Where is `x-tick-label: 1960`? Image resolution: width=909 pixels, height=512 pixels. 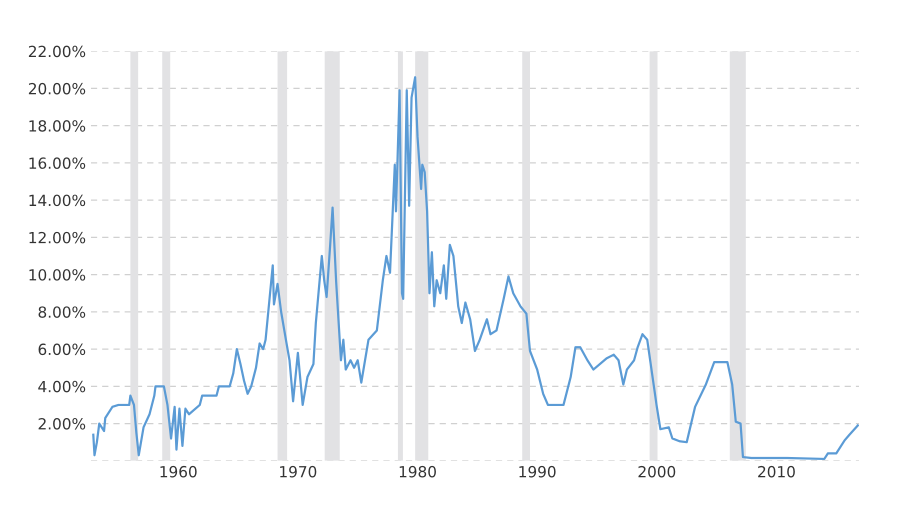 x-tick-label: 1960 is located at coordinates (178, 472).